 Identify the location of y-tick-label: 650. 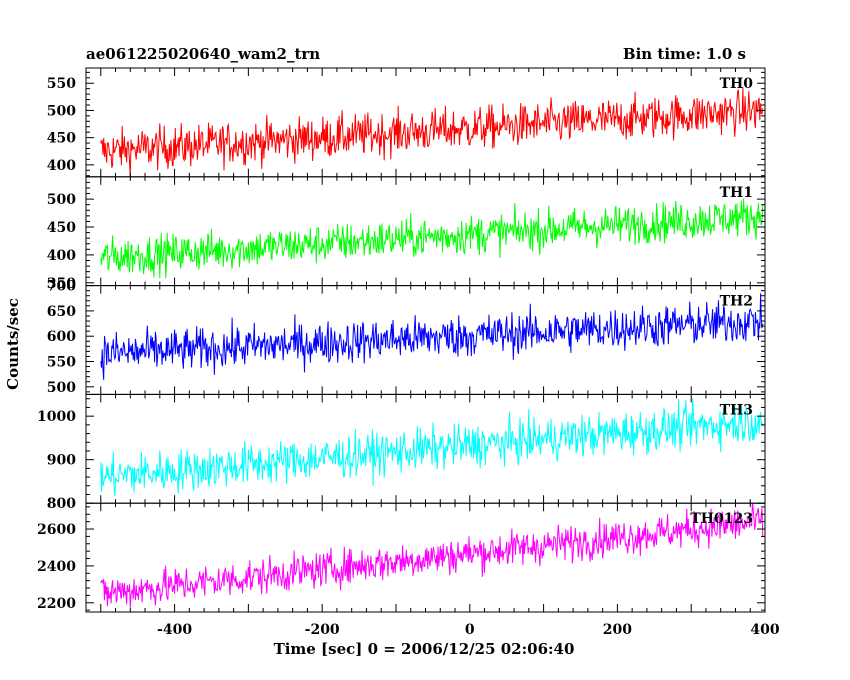
(61, 312).